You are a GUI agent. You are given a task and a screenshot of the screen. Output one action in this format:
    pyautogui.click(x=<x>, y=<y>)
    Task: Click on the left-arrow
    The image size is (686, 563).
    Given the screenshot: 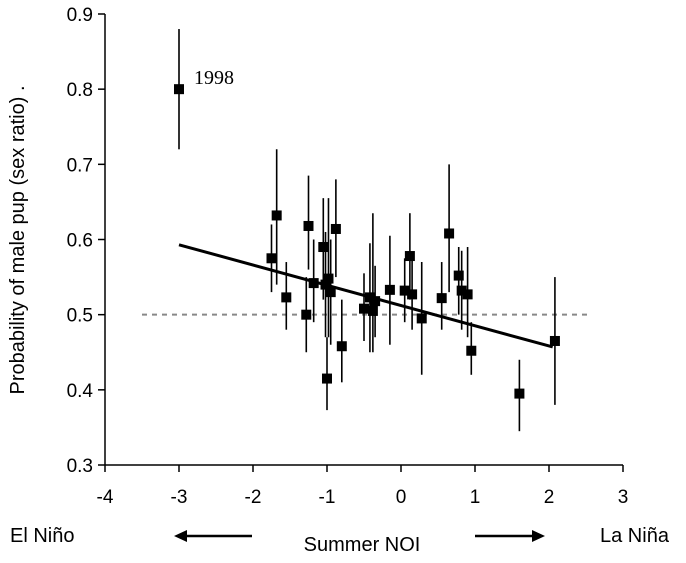 What is the action you would take?
    pyautogui.click(x=213, y=536)
    